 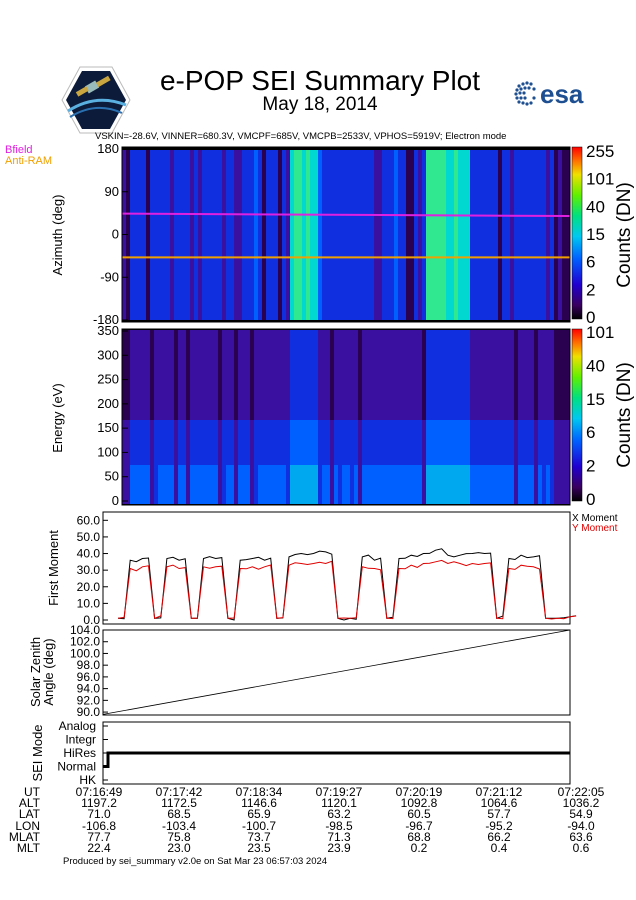 What do you see at coordinates (96, 100) in the screenshot?
I see `epop-logo` at bounding box center [96, 100].